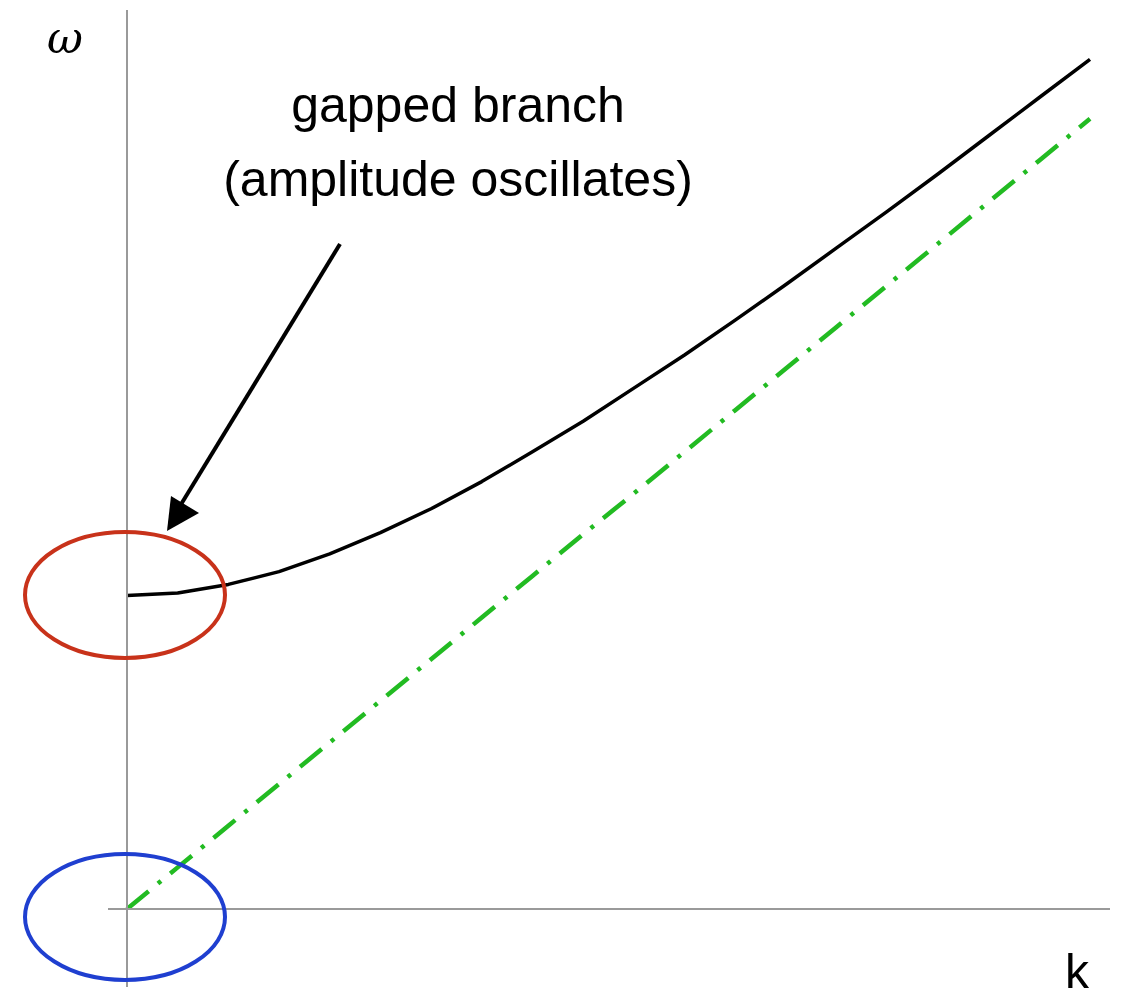 This screenshot has height=1000, width=1122. What do you see at coordinates (458, 142) in the screenshot?
I see `annotation: gapped branch (amplitude oscillates)` at bounding box center [458, 142].